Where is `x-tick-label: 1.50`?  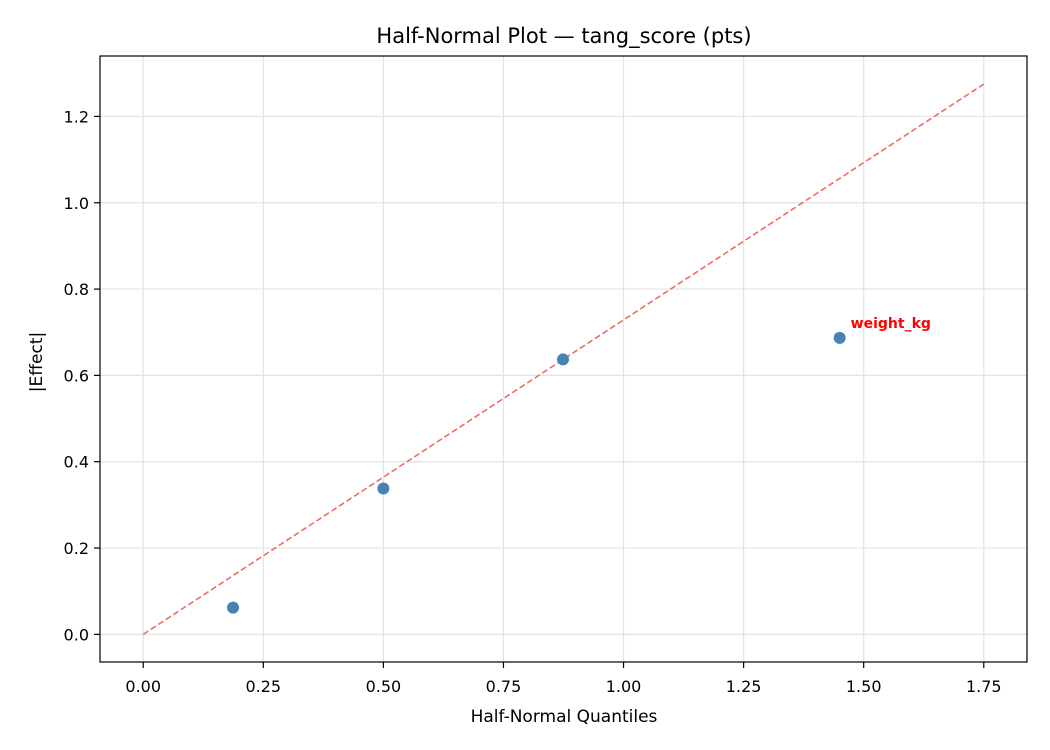 x-tick-label: 1.50 is located at coordinates (864, 686).